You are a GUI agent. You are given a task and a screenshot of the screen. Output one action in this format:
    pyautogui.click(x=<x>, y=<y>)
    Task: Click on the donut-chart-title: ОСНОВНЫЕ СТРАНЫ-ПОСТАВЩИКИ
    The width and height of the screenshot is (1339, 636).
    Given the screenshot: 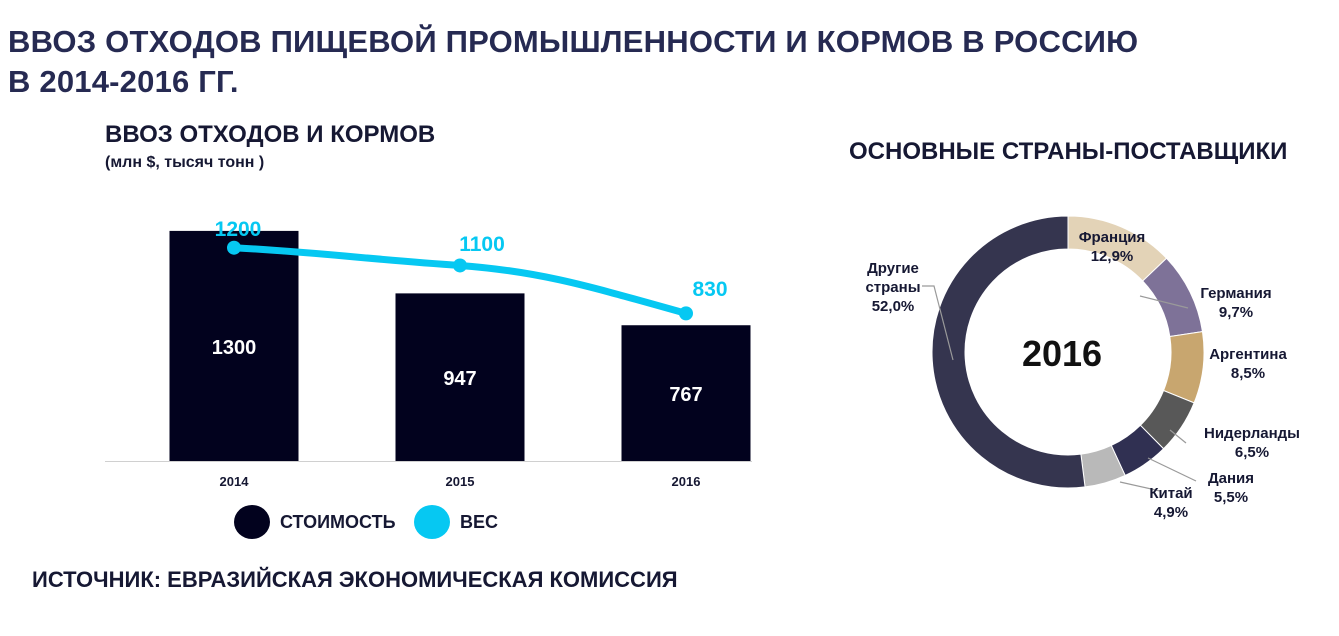 What is the action you would take?
    pyautogui.click(x=1068, y=151)
    